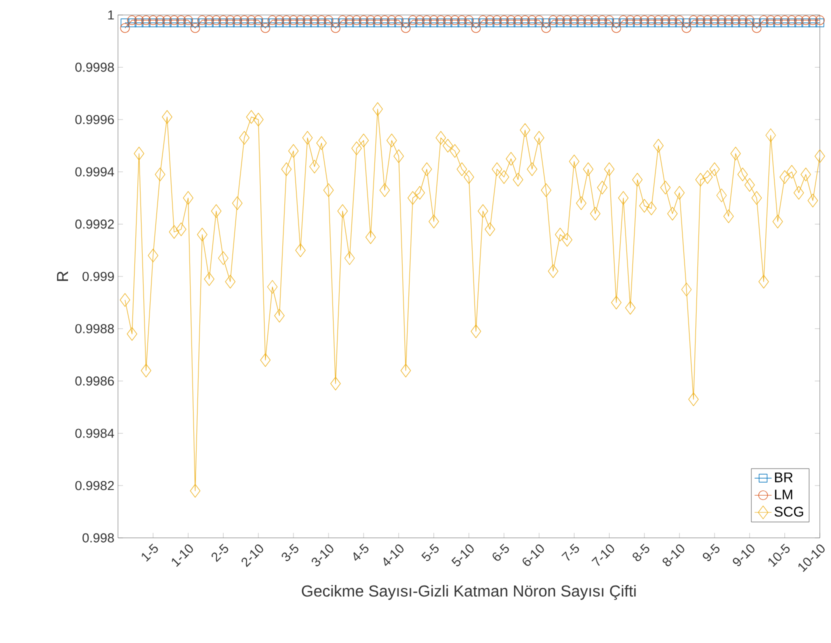 Image resolution: width=831 pixels, height=643 pixels. Describe the element at coordinates (323, 555) in the screenshot. I see `x-tick-label: 3-10` at that location.